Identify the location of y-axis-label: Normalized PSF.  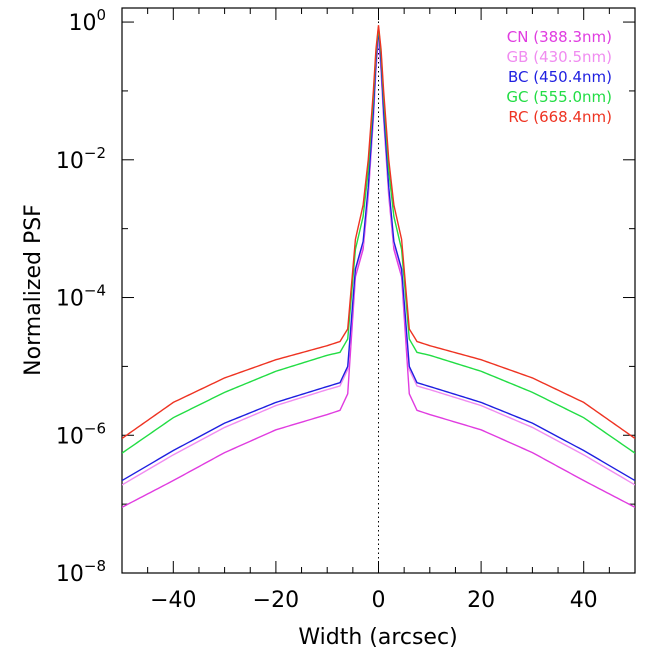
(33, 290).